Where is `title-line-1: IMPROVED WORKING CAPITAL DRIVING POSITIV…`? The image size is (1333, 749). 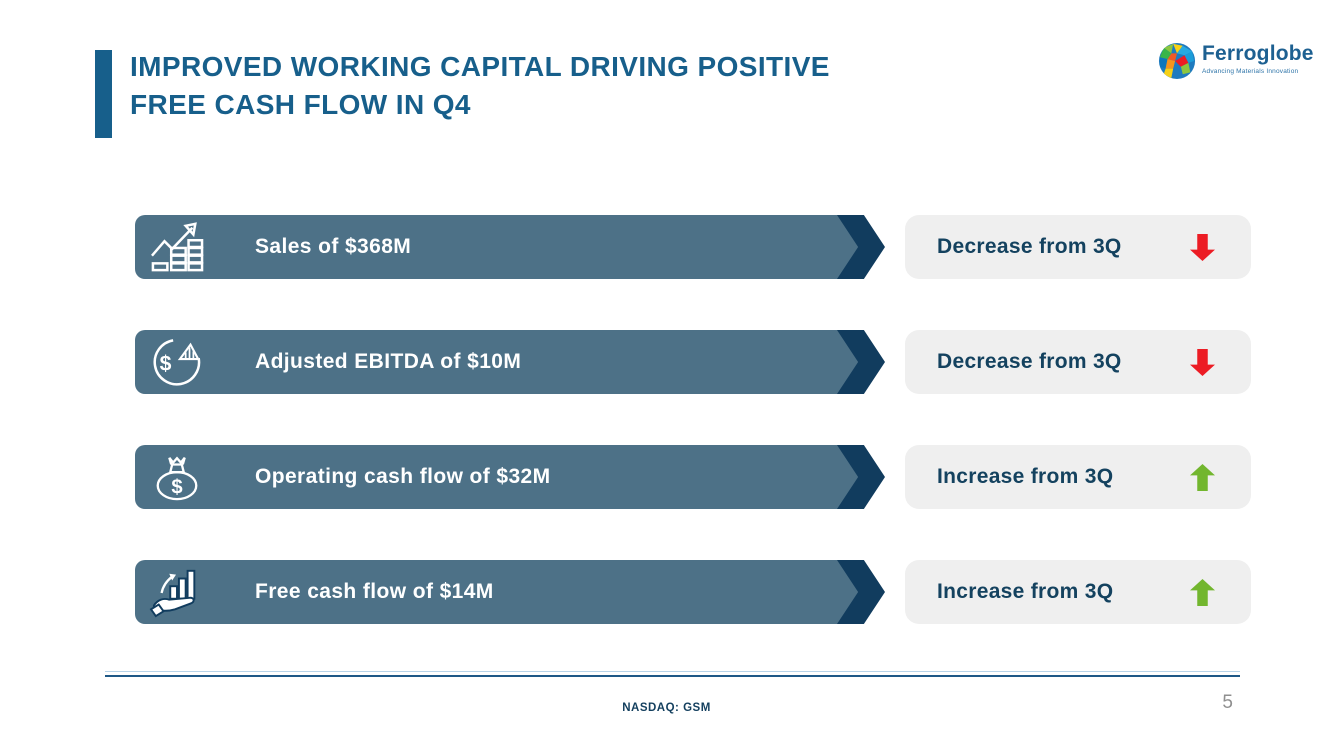
title-line-1: IMPROVED WORKING CAPITAL DRIVING POSITIV… is located at coordinates (480, 66).